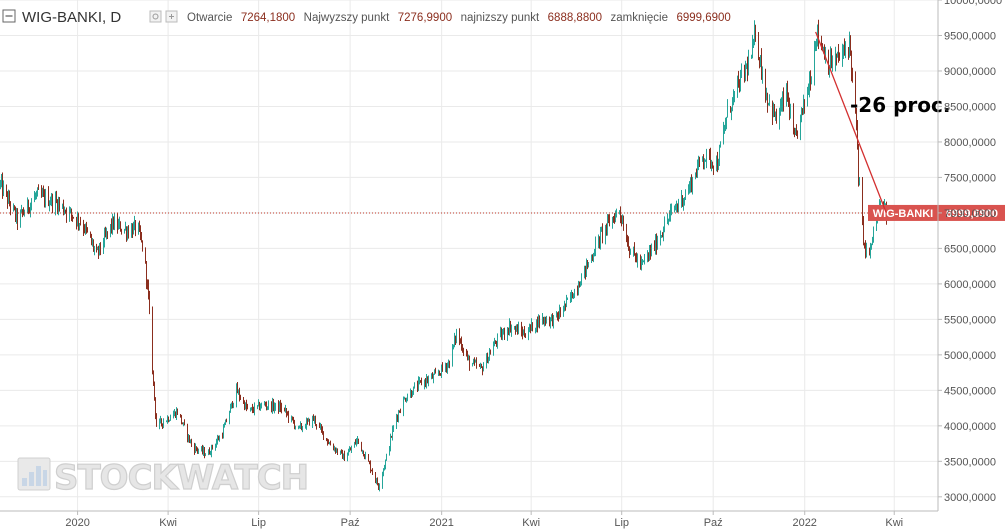  I want to click on low-label: najnizszy punkt, so click(500, 18).